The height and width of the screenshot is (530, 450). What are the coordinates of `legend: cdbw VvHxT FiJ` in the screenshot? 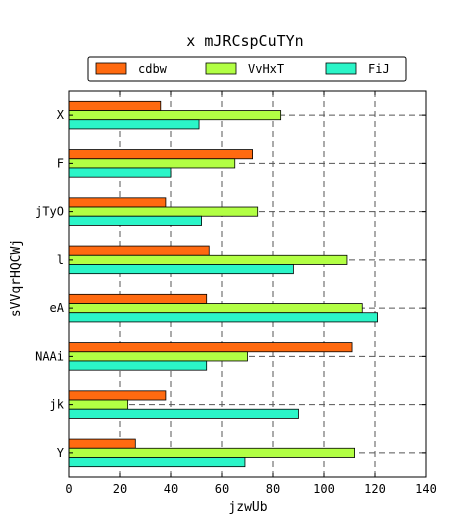 It's located at (247, 69).